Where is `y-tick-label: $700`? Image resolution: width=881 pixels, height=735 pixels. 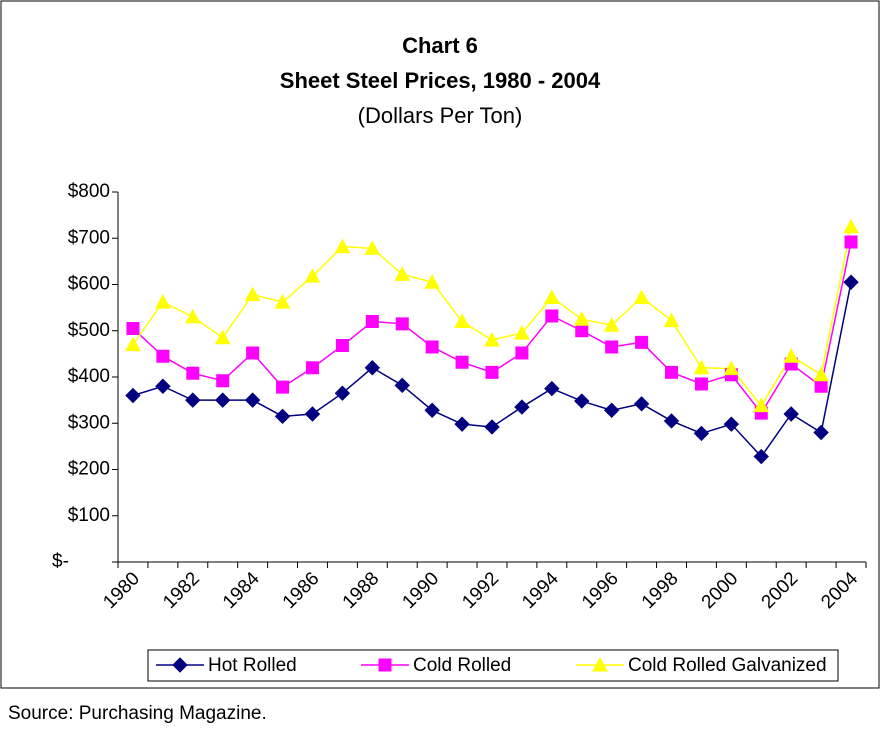
y-tick-label: $700 is located at coordinates (89, 237).